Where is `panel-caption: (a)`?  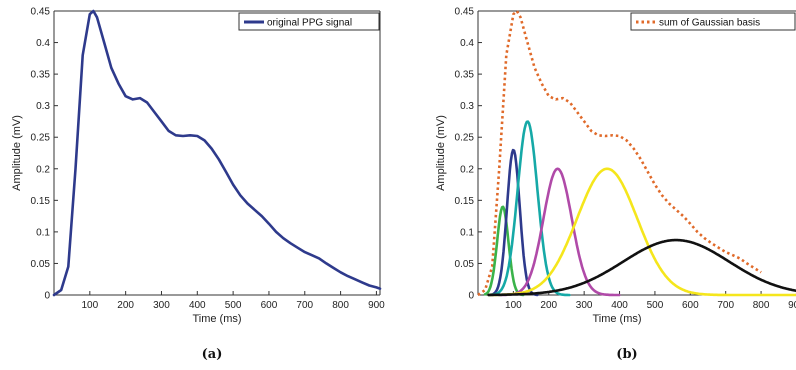 panel-caption: (a) is located at coordinates (212, 354).